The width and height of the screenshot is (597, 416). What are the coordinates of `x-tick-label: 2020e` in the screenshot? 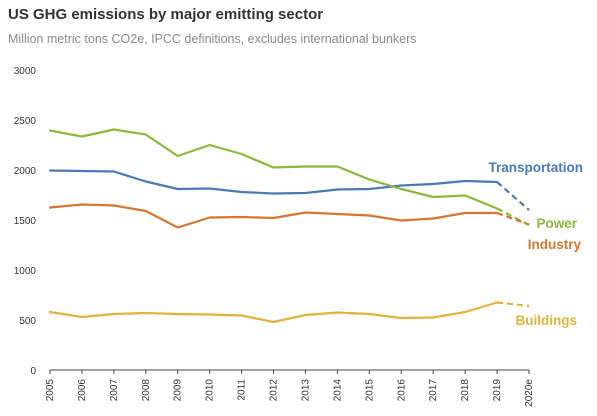 It's located at (529, 393).